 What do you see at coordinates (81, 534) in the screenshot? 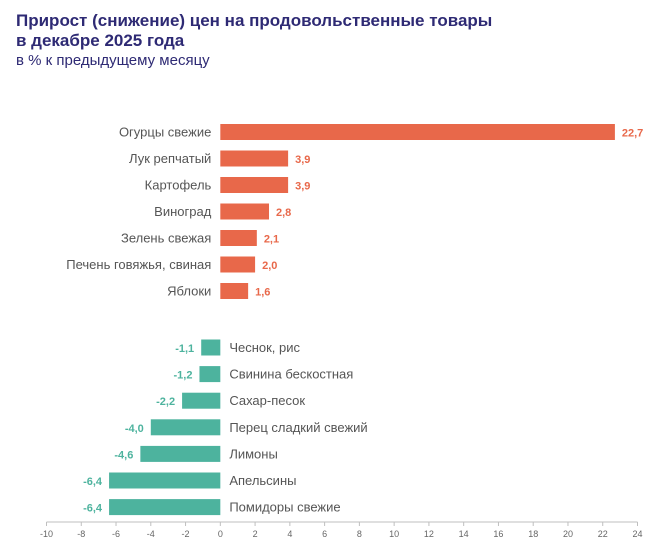
I see `x-axis-tick-label: -8` at bounding box center [81, 534].